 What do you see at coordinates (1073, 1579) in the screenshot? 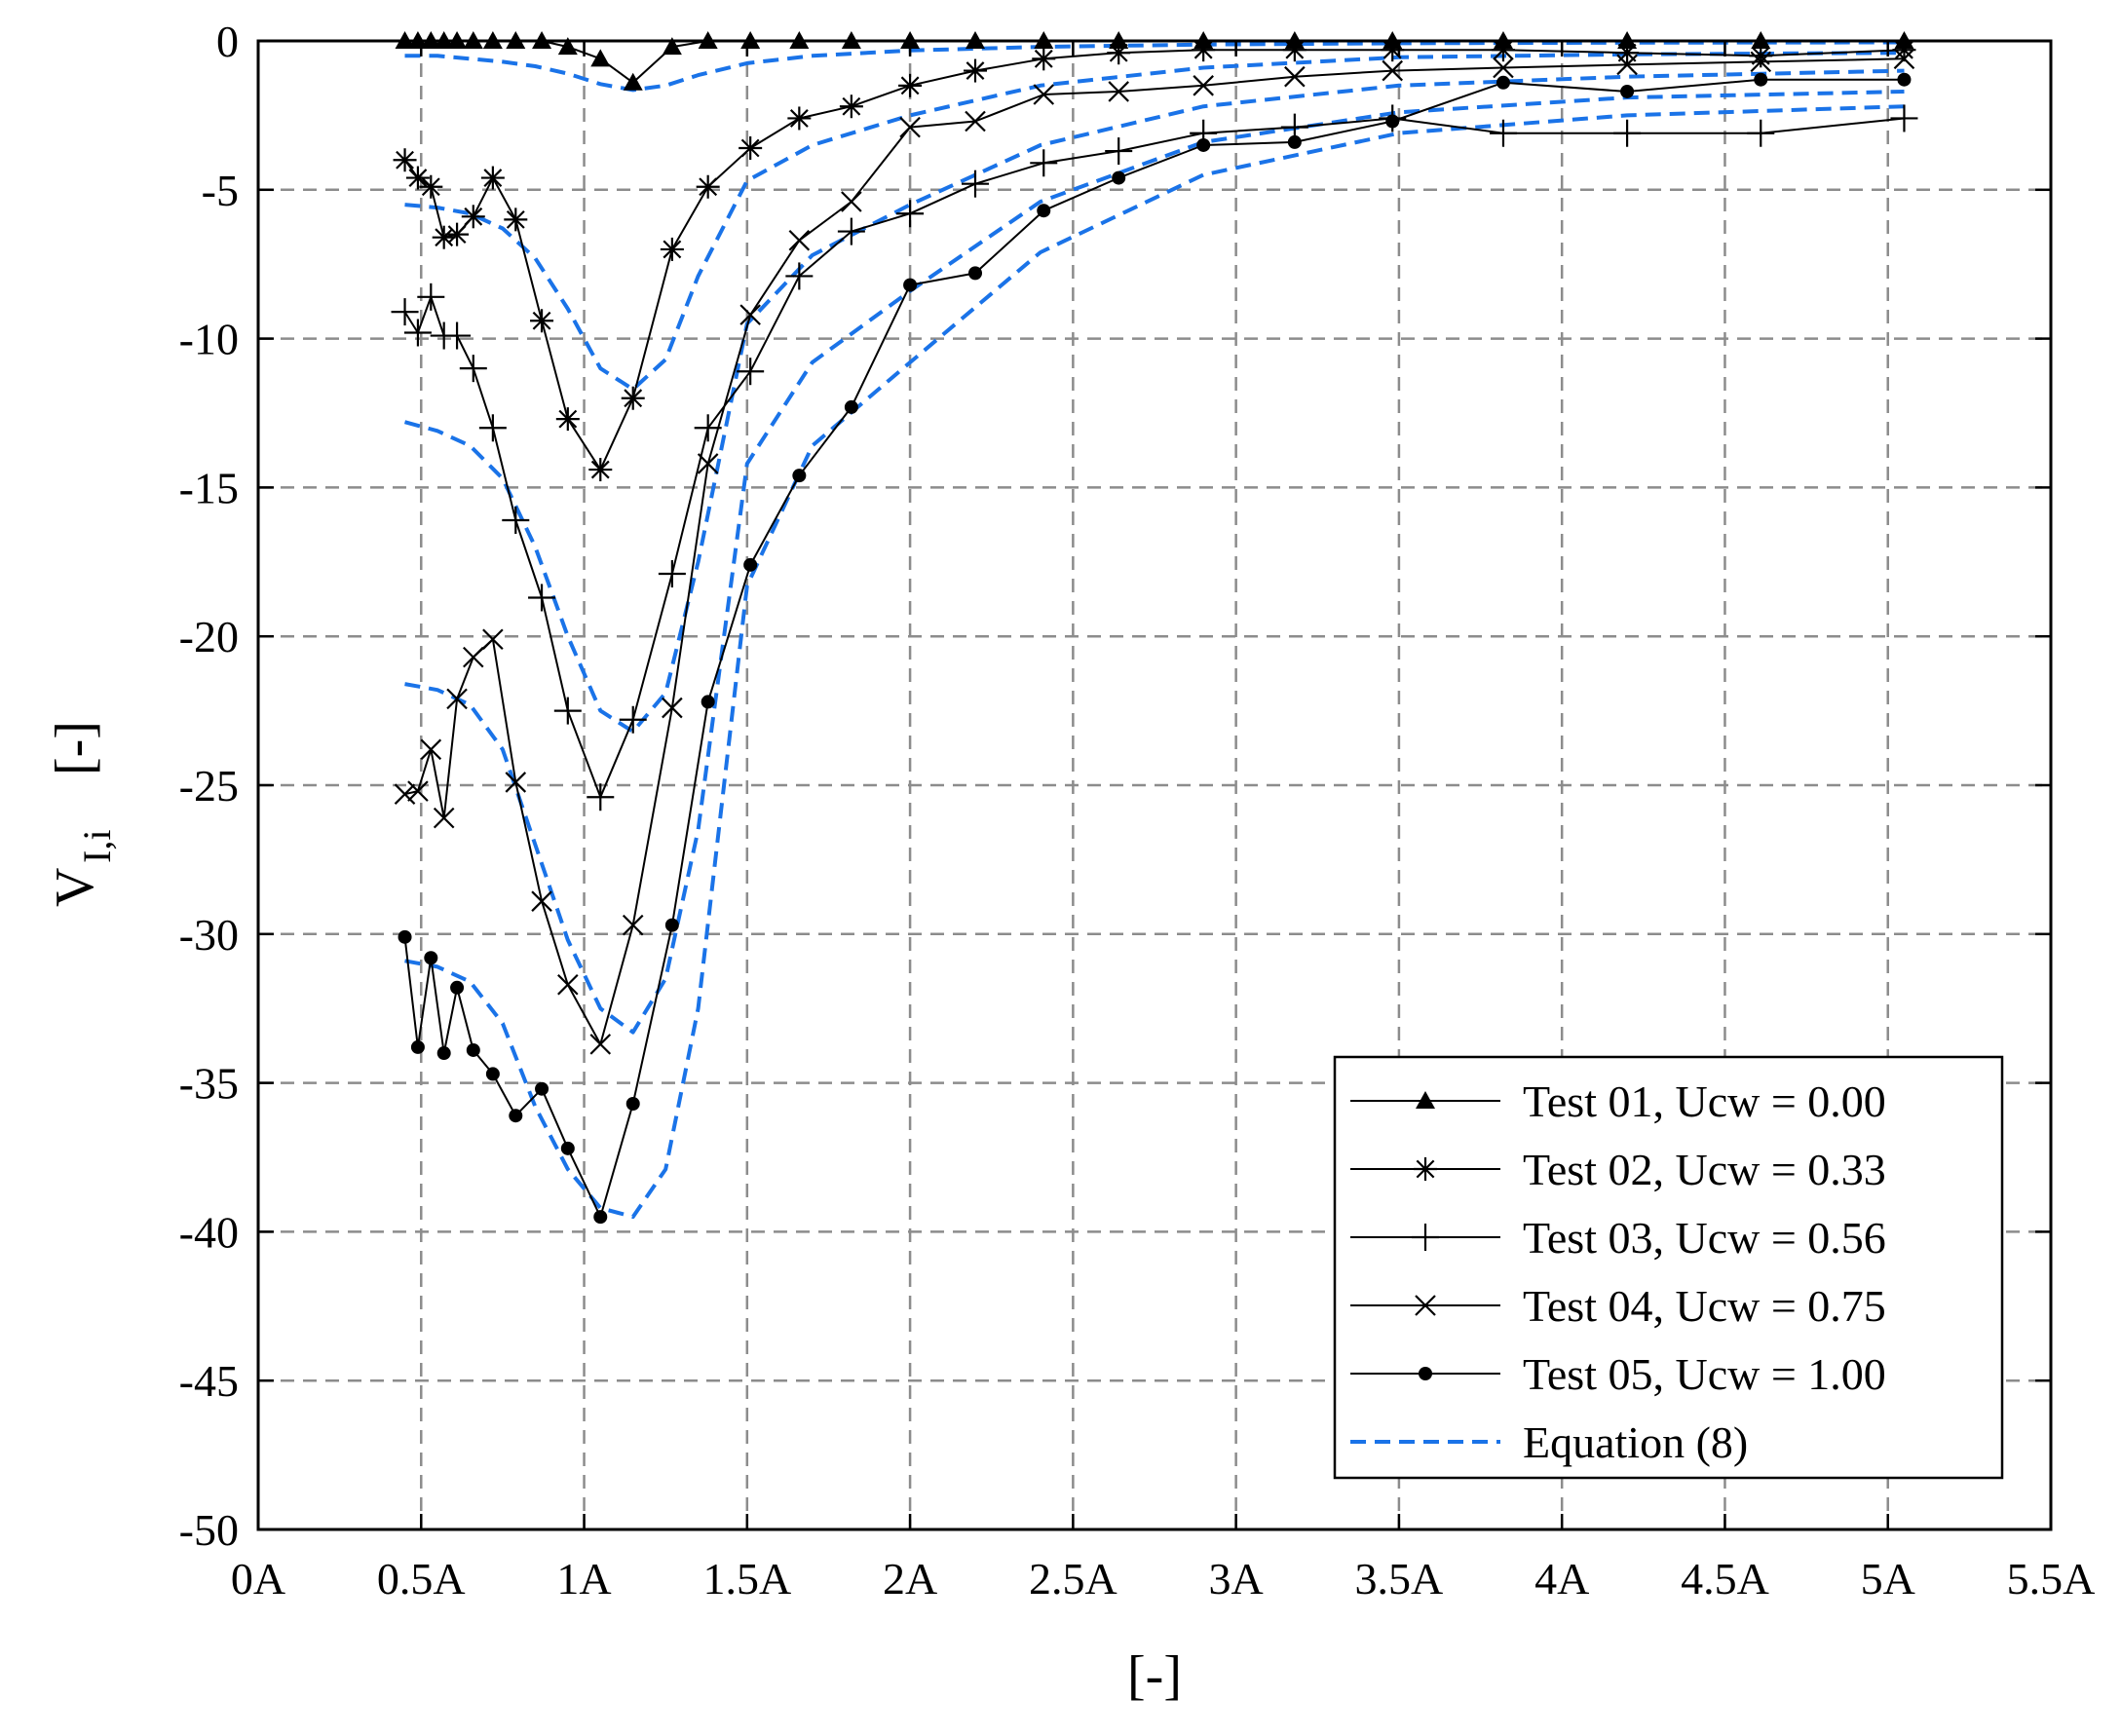
I see `x-tick-label: 2.5A` at bounding box center [1073, 1579].